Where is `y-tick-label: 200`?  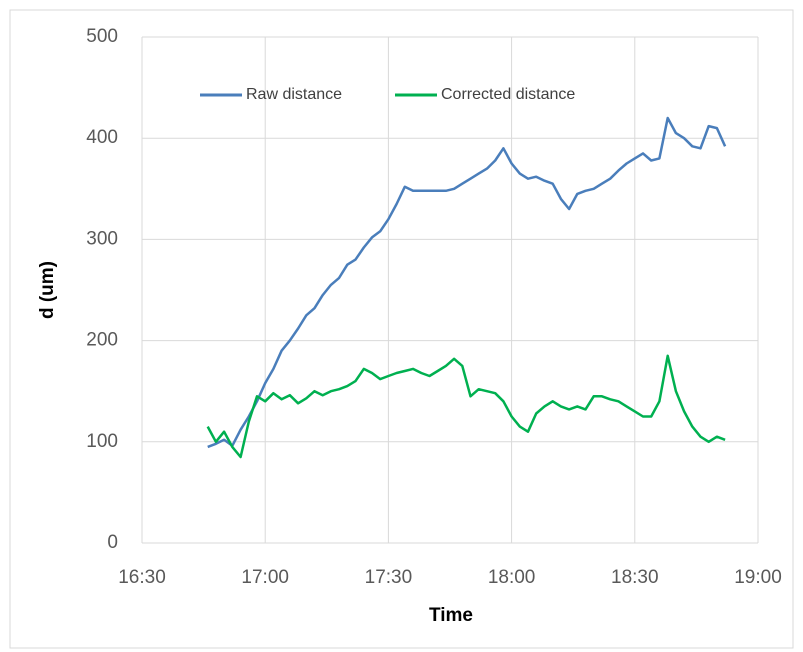 y-tick-label: 200 is located at coordinates (102, 340).